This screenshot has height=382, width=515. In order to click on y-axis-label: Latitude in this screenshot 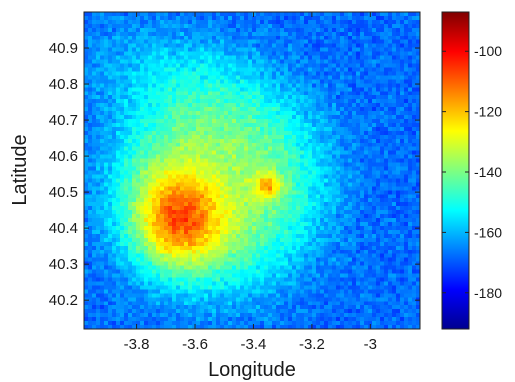, I will do `click(20, 169)`.